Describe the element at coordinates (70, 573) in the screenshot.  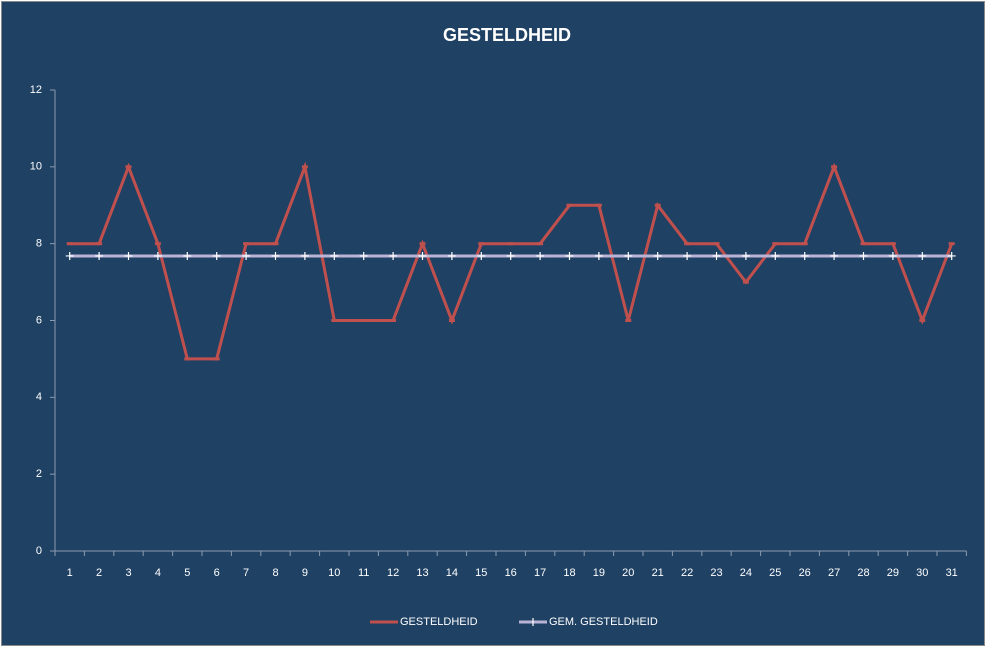
I see `x-tick-label: 1` at that location.